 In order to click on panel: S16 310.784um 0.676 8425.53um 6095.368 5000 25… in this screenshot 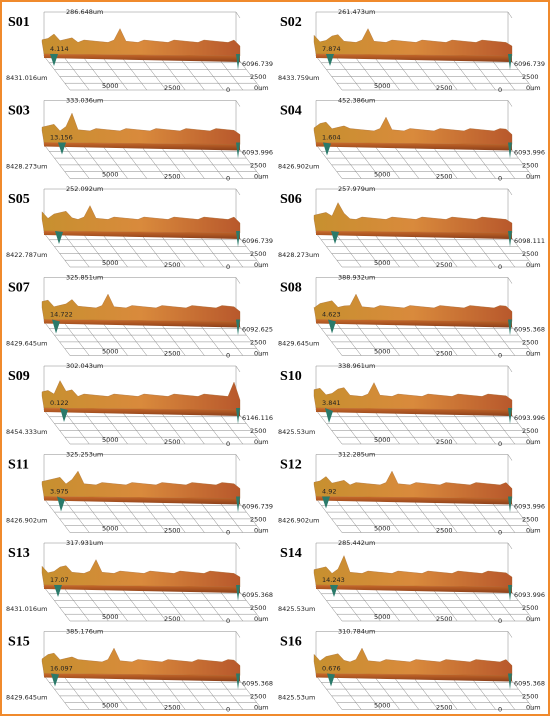, I will do `click(411, 671)`.